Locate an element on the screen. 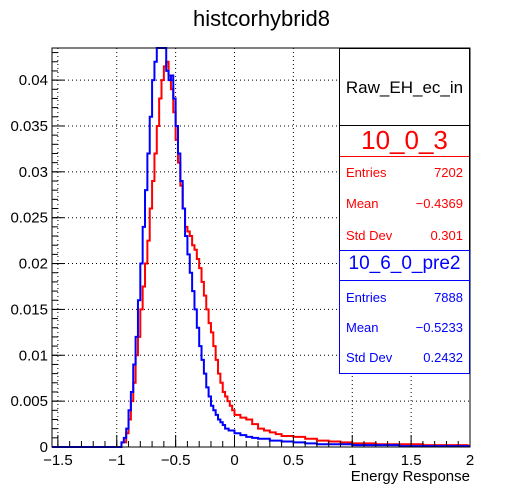 This screenshot has width=523, height=498. y-tick-label: 0.015 is located at coordinates (29, 309).